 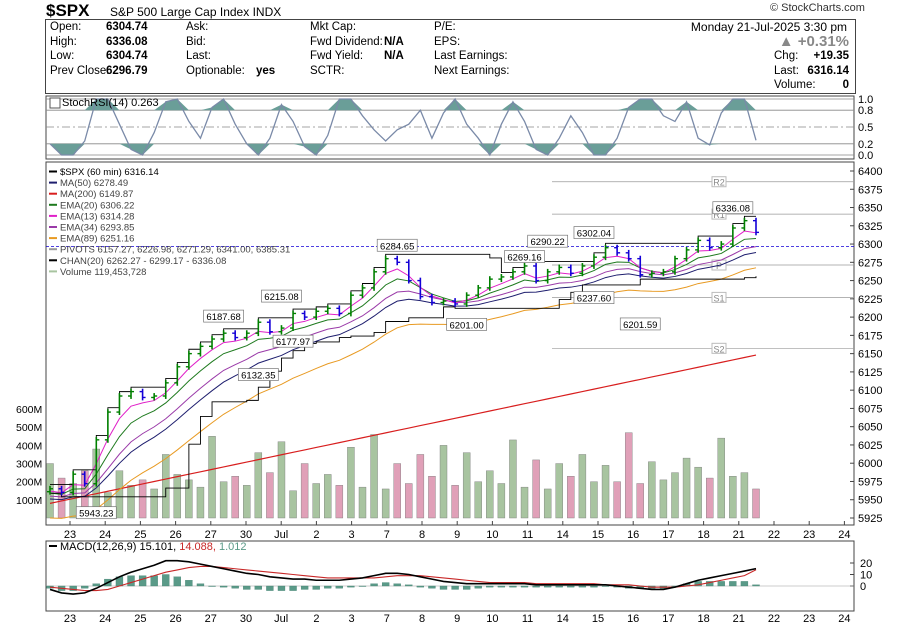 What do you see at coordinates (103, 272) in the screenshot?
I see `price-legend-text-9: Volume 119,453,728` at bounding box center [103, 272].